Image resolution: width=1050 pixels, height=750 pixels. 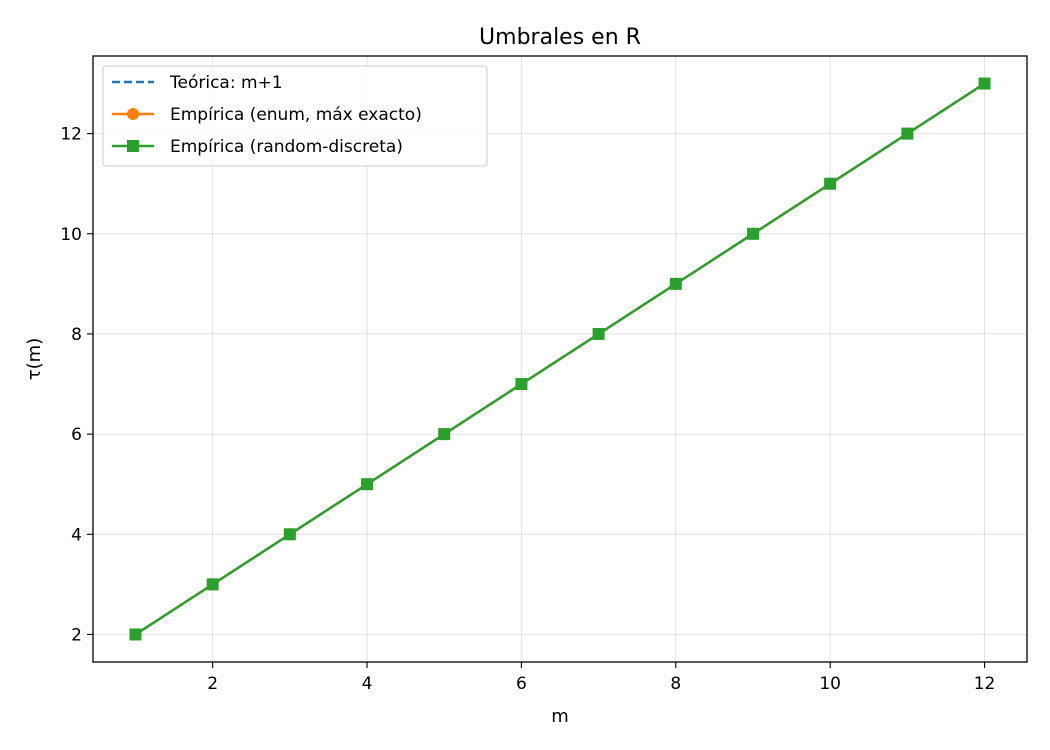 What do you see at coordinates (985, 684) in the screenshot?
I see `x-tick-label: 12` at bounding box center [985, 684].